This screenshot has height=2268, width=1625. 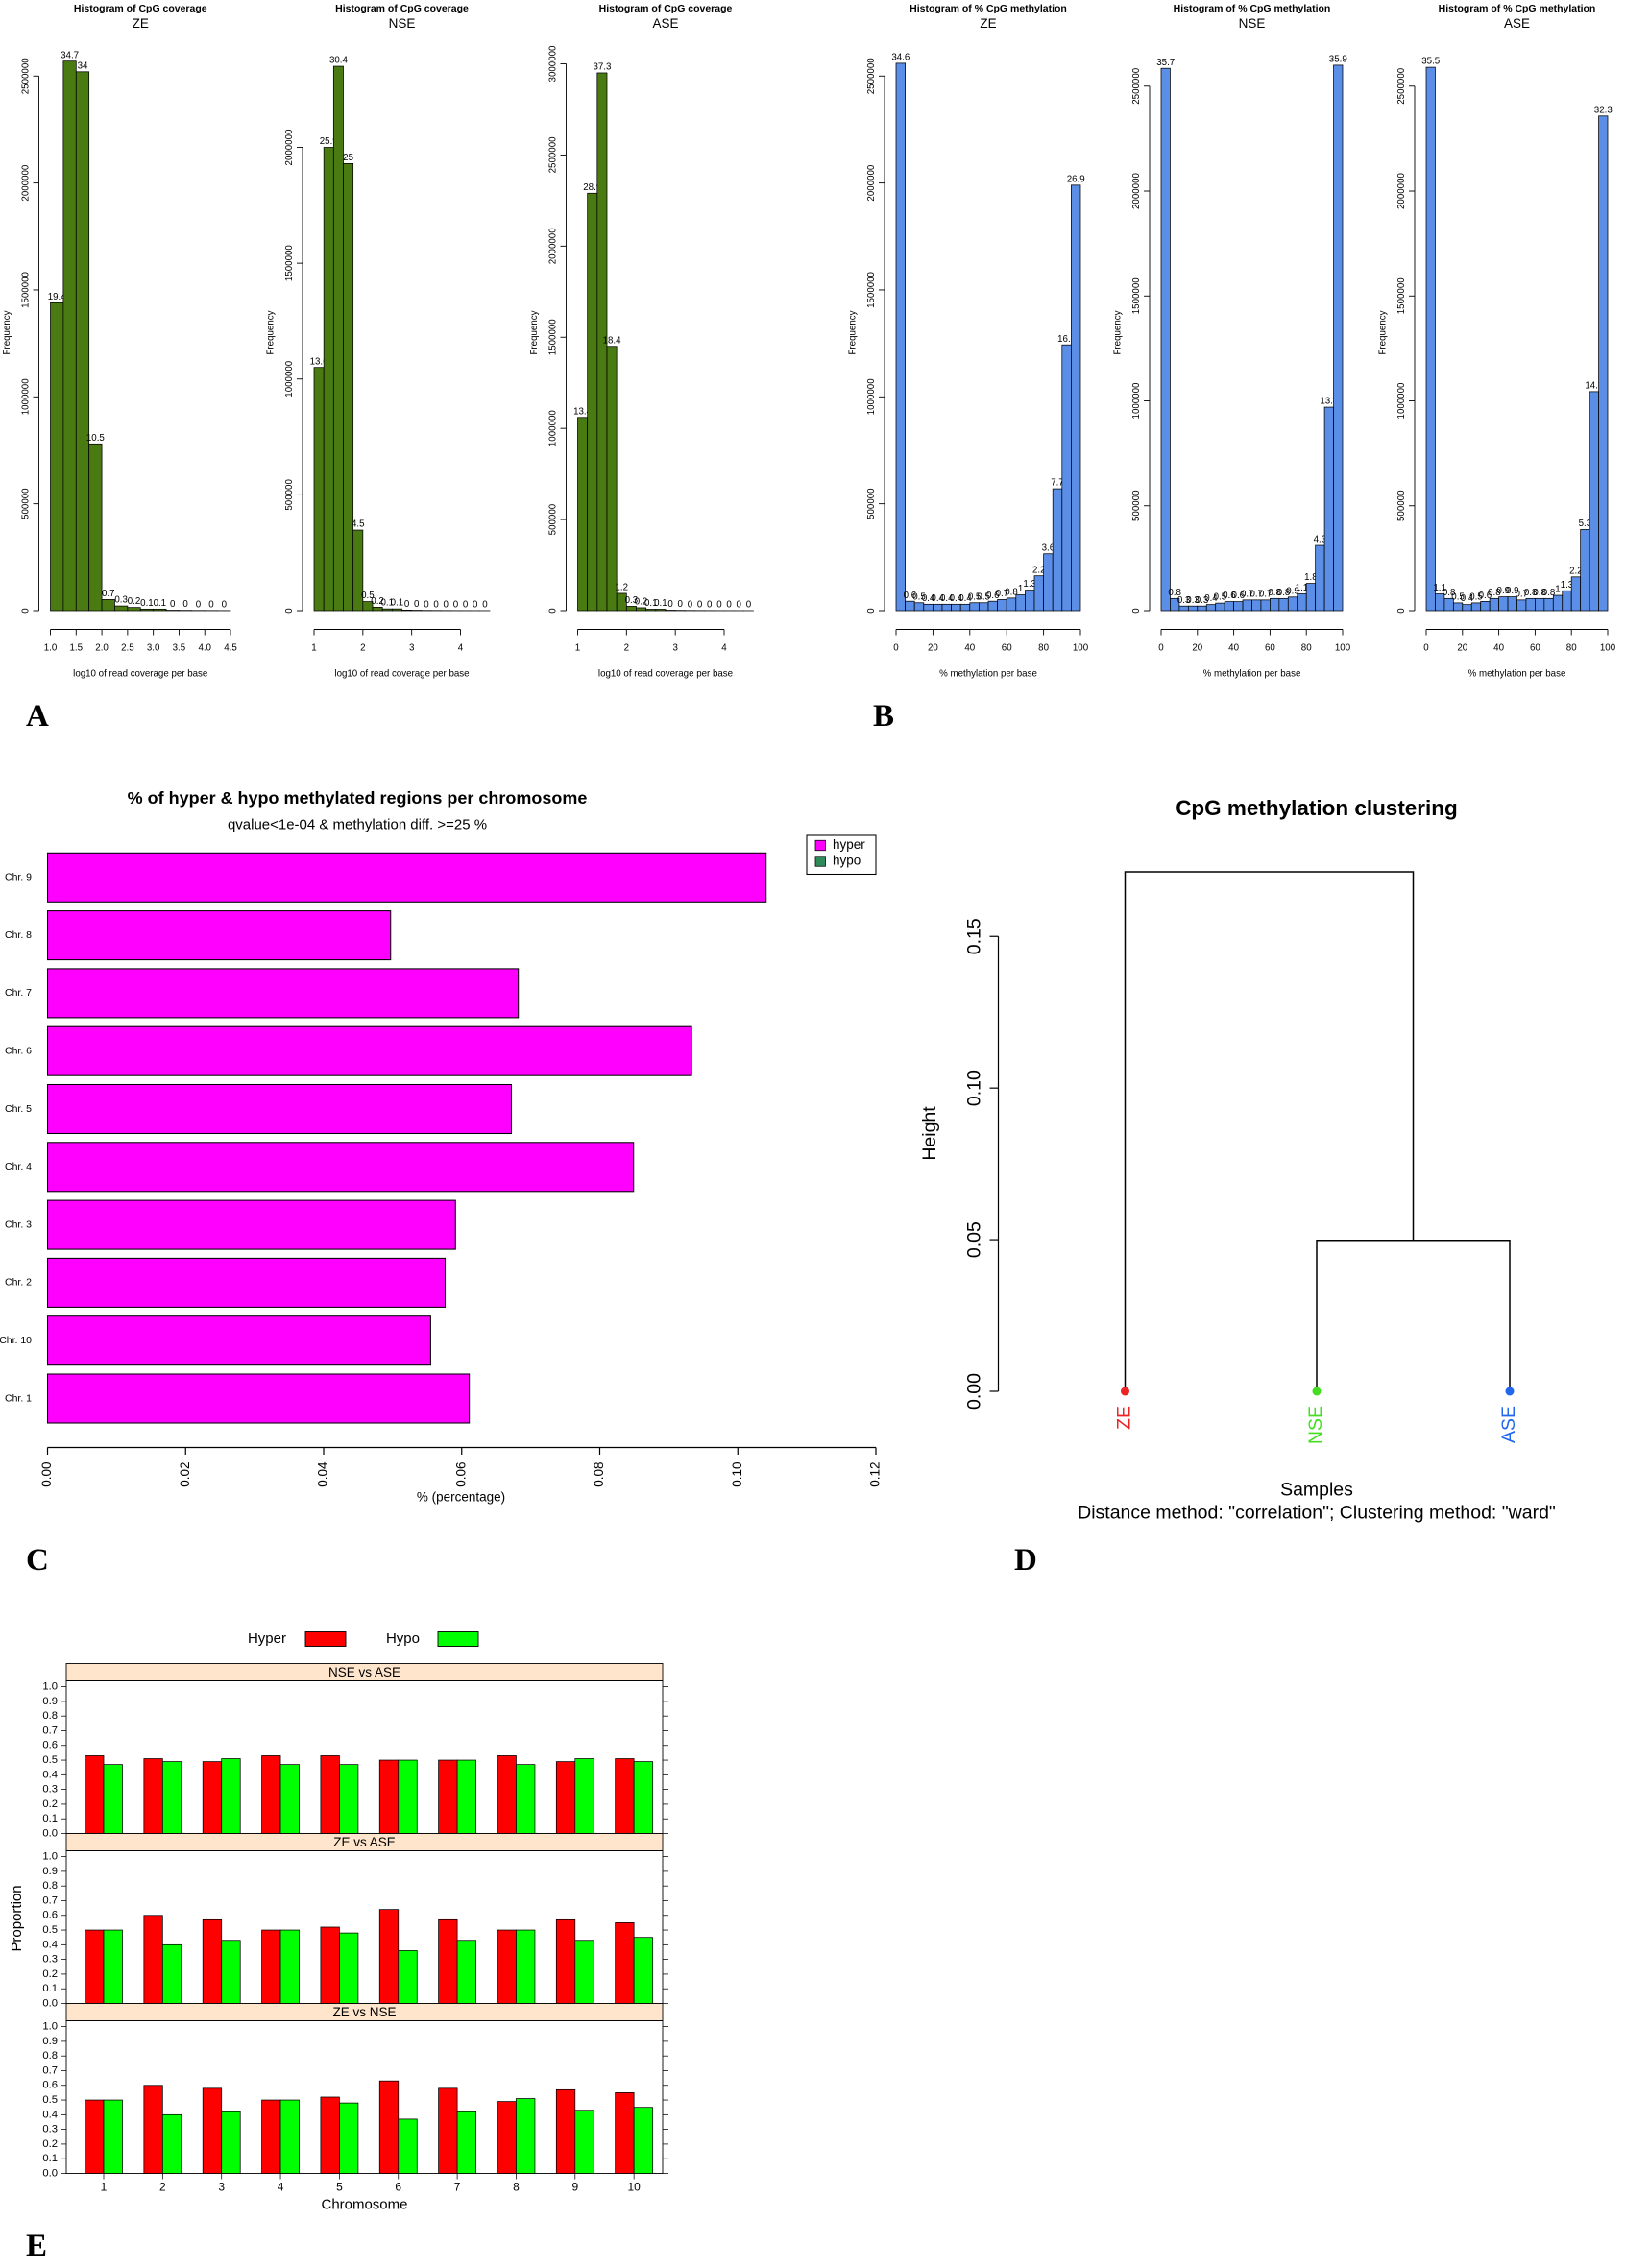 What do you see at coordinates (364, 2097) in the screenshot?
I see `panel-frame` at bounding box center [364, 2097].